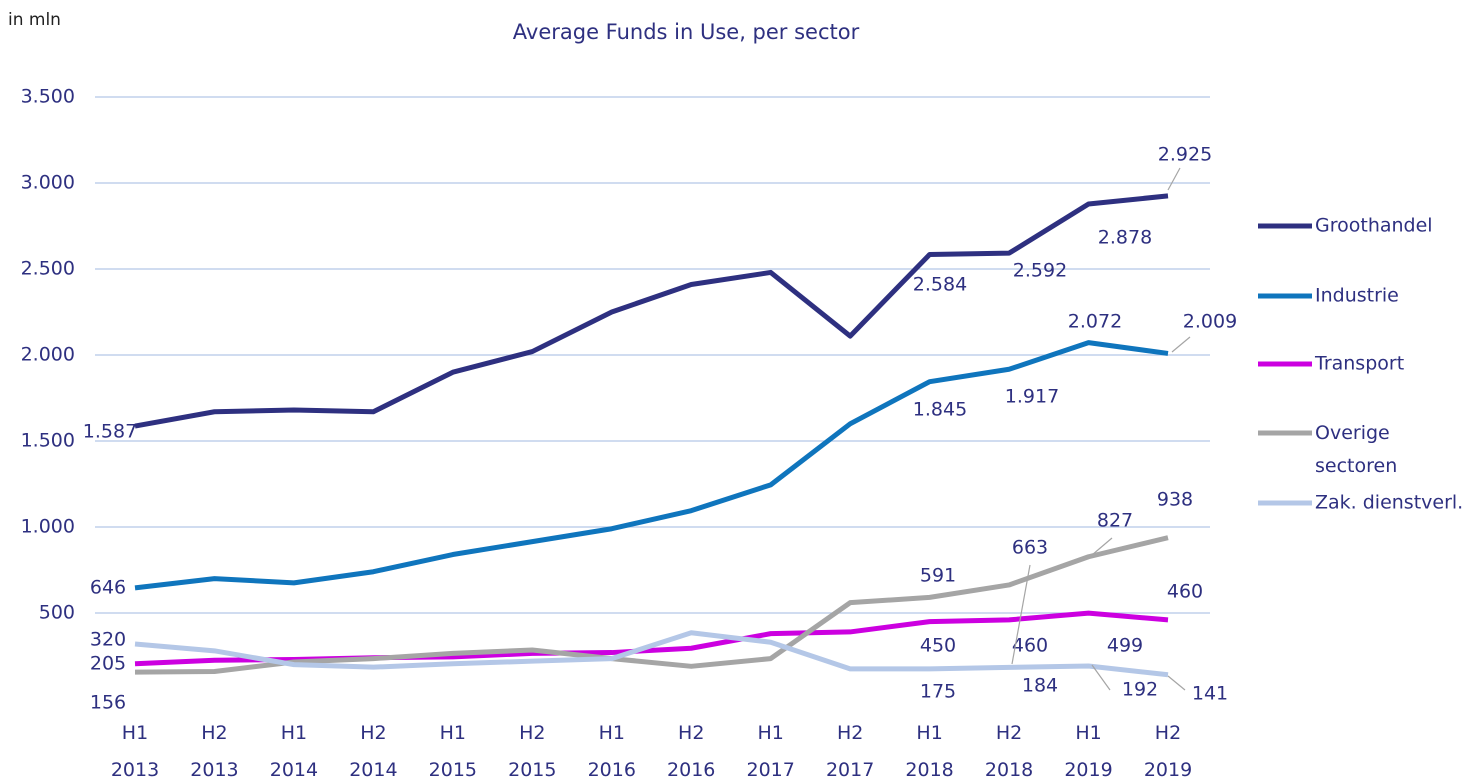 The image size is (1483, 779). What do you see at coordinates (373, 750) in the screenshot?
I see `x-tick-label: H2 2014` at bounding box center [373, 750].